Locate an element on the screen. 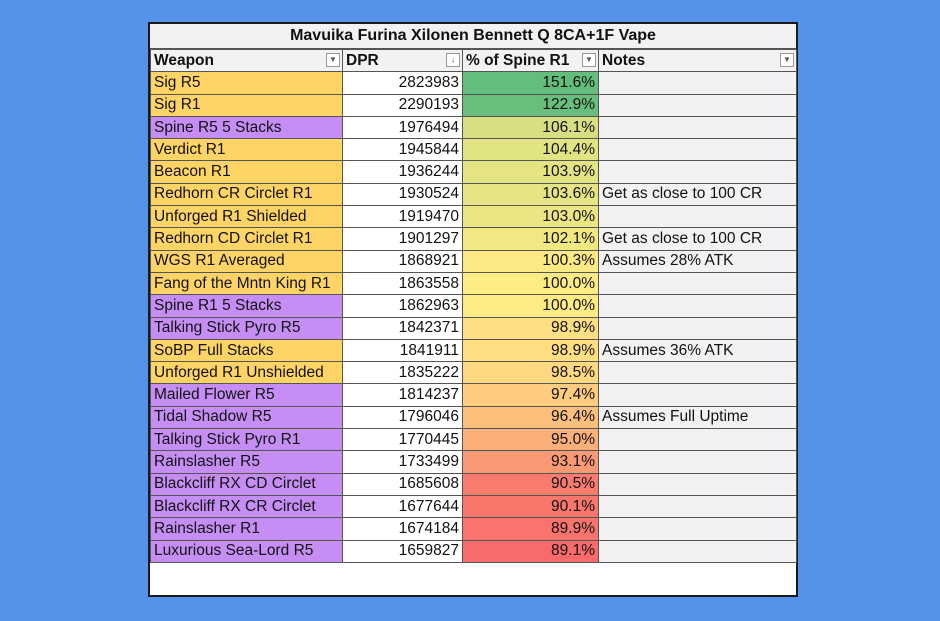 This screenshot has height=621, width=940. dpr-cell: 1863558 is located at coordinates (402, 283).